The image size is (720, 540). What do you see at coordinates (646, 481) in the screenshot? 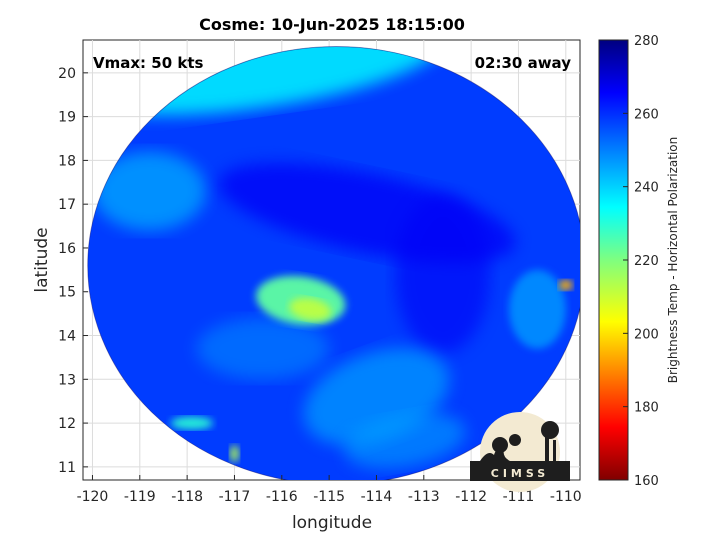
I see `colorbar-tick-label: 160` at bounding box center [646, 481].